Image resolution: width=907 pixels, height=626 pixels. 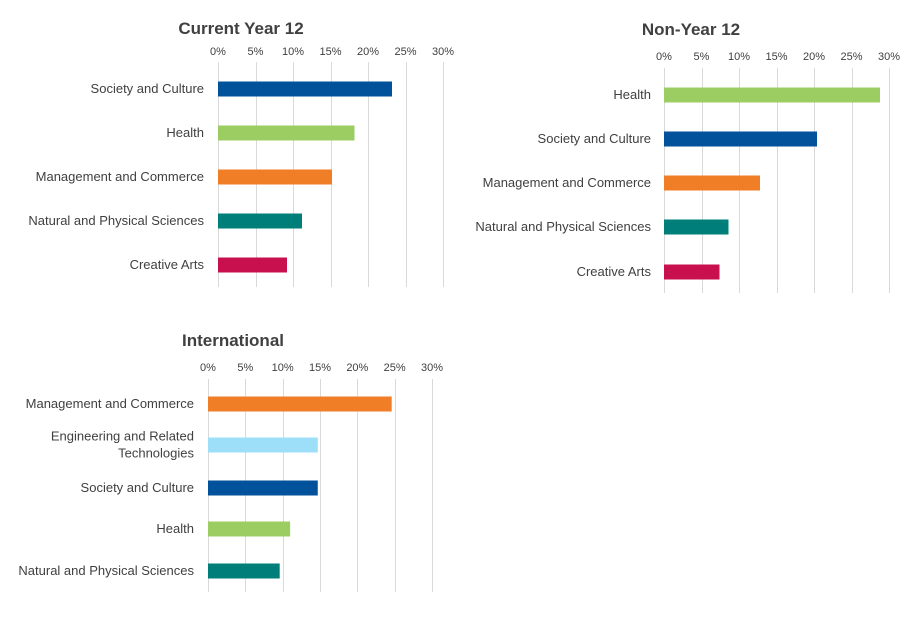 I want to click on chart-title: Non-Year 12, so click(x=691, y=29).